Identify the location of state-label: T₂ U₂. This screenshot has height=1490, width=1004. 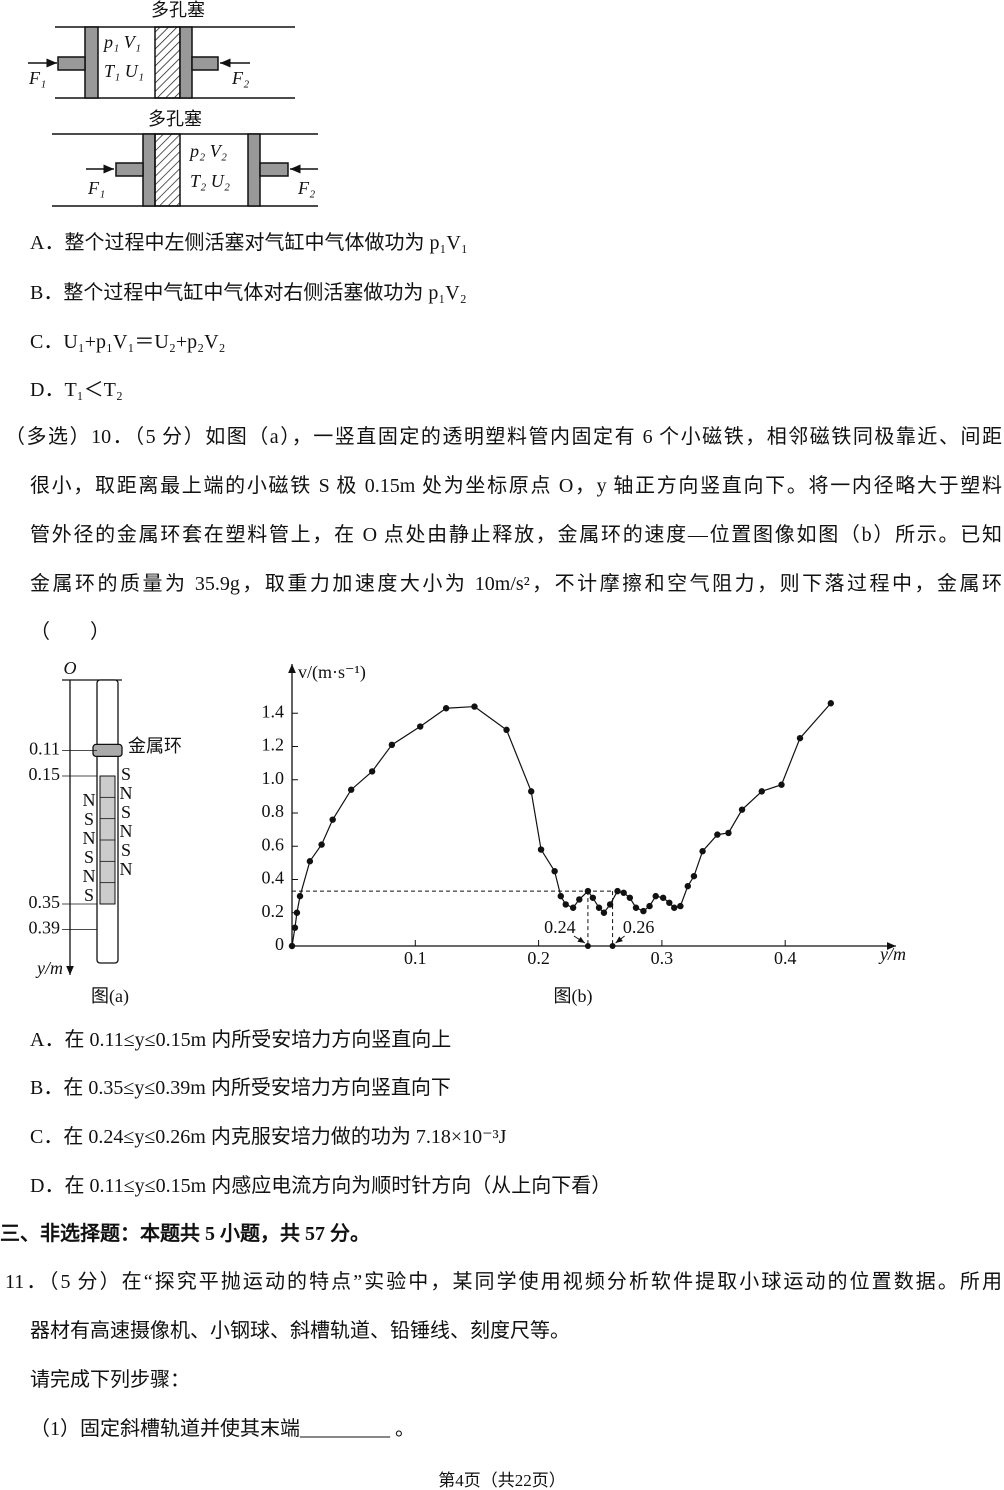
(210, 181).